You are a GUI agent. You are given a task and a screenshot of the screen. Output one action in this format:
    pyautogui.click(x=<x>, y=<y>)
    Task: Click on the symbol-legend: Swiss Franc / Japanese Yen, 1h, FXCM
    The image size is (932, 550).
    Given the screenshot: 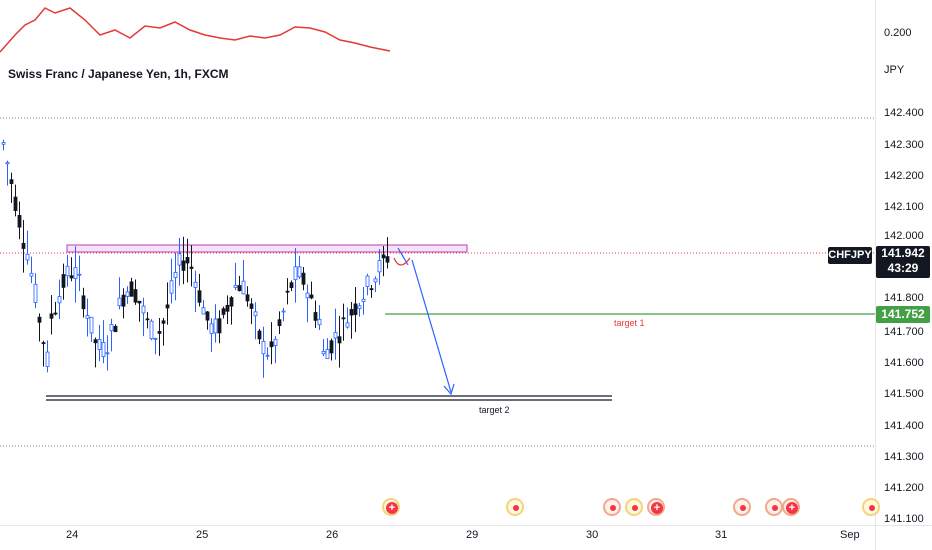 What is the action you would take?
    pyautogui.click(x=118, y=74)
    